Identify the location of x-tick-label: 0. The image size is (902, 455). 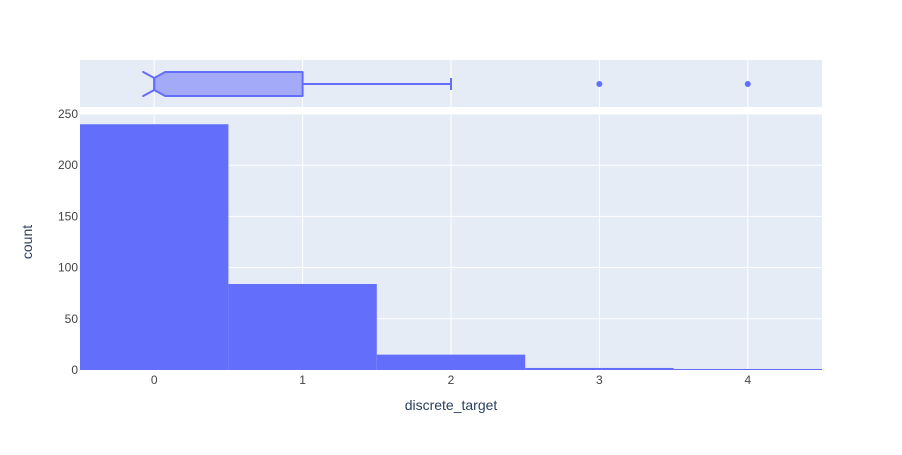
(154, 380).